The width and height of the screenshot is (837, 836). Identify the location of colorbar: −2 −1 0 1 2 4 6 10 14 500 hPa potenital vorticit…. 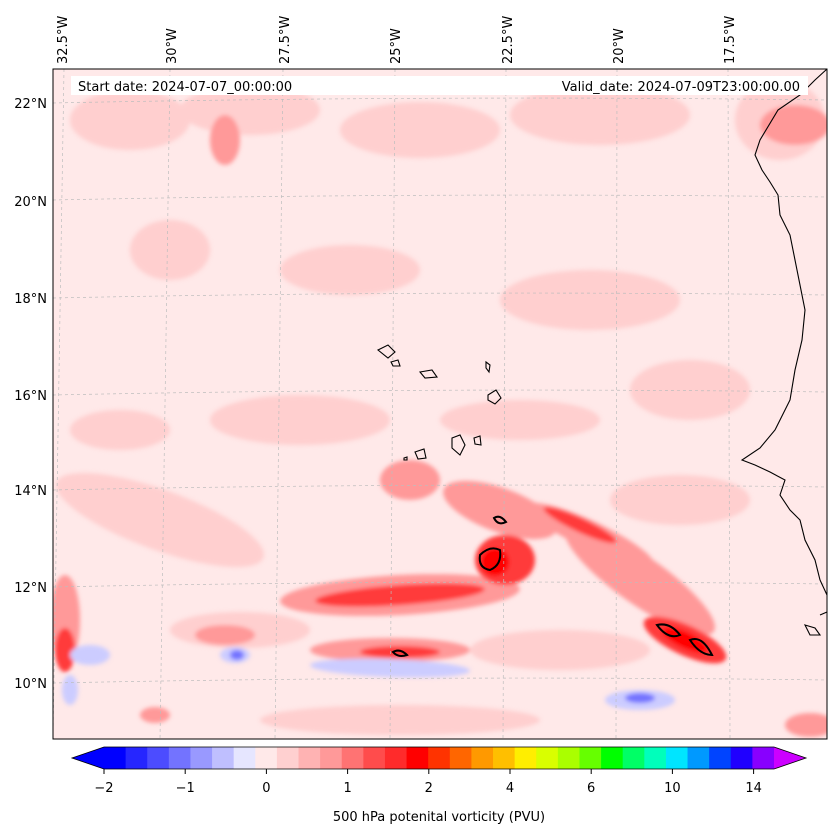
(439, 785).